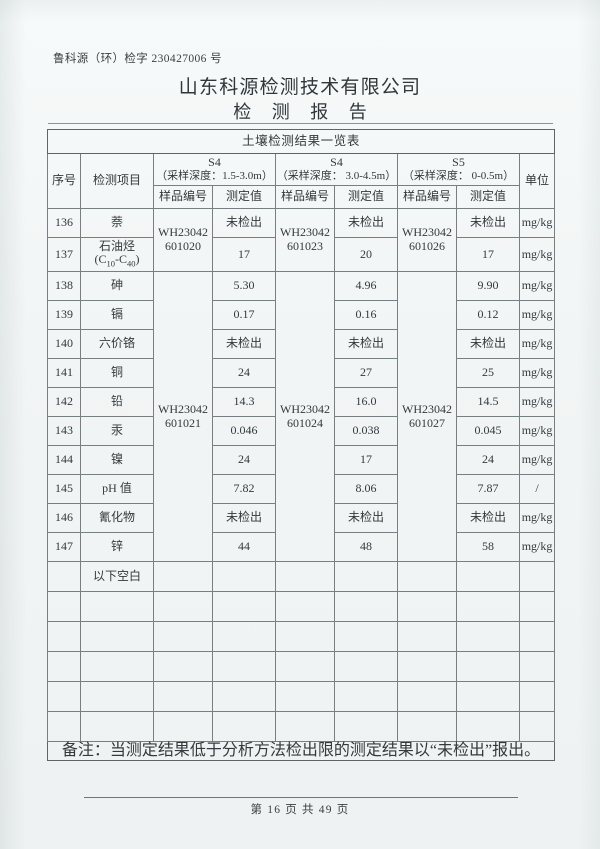  I want to click on cell-seq: 139, so click(64, 315).